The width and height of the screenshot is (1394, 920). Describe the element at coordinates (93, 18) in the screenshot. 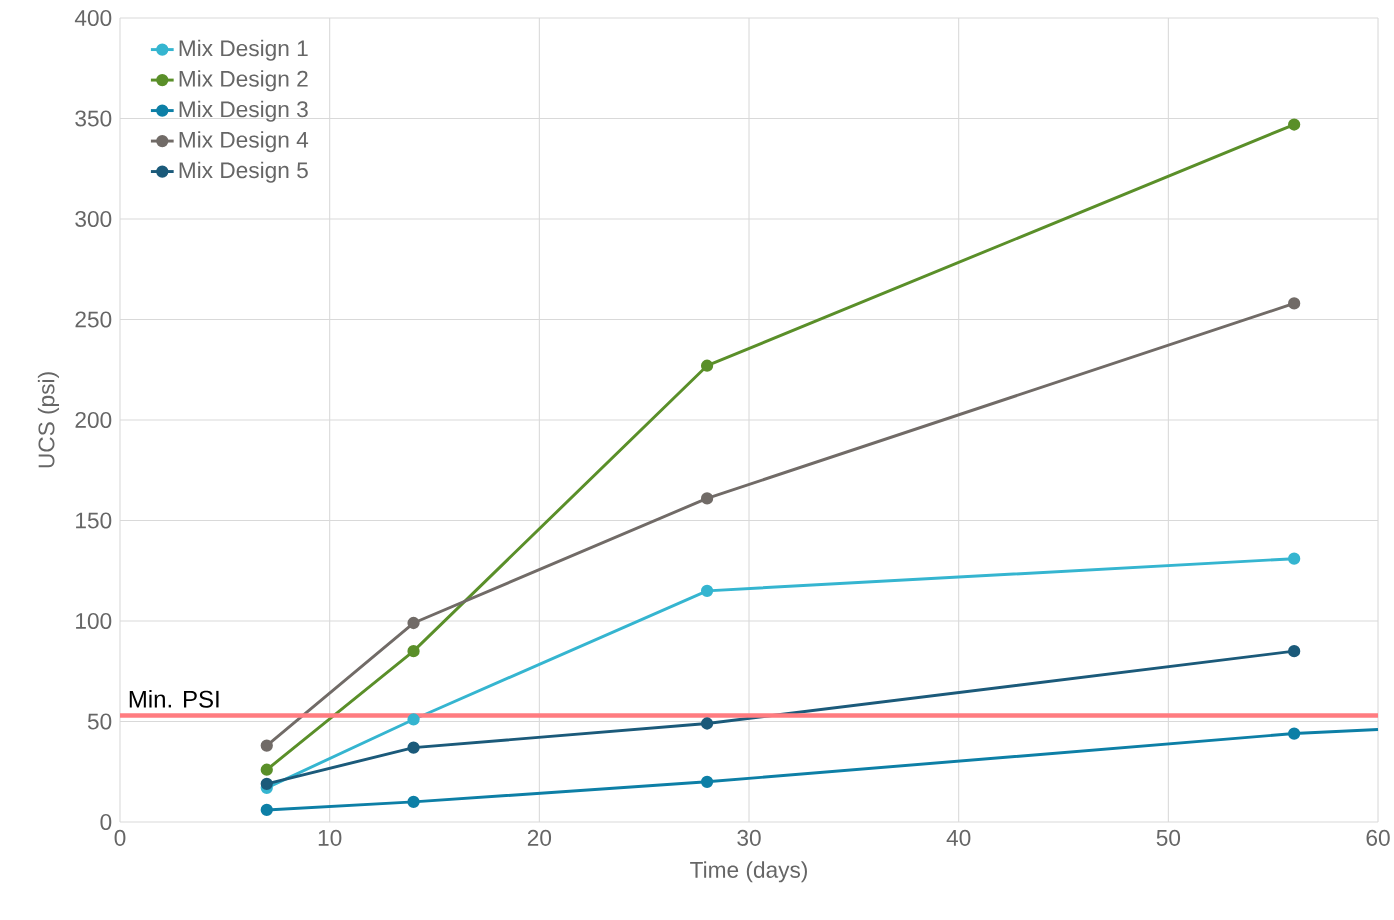

I see `y-tick-label: 400` at that location.